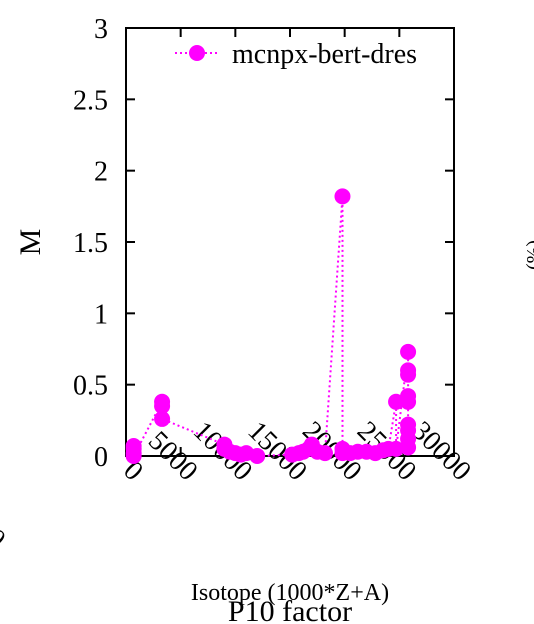 The width and height of the screenshot is (534, 624). Describe the element at coordinates (101, 314) in the screenshot. I see `y-tick-label: 1` at that location.